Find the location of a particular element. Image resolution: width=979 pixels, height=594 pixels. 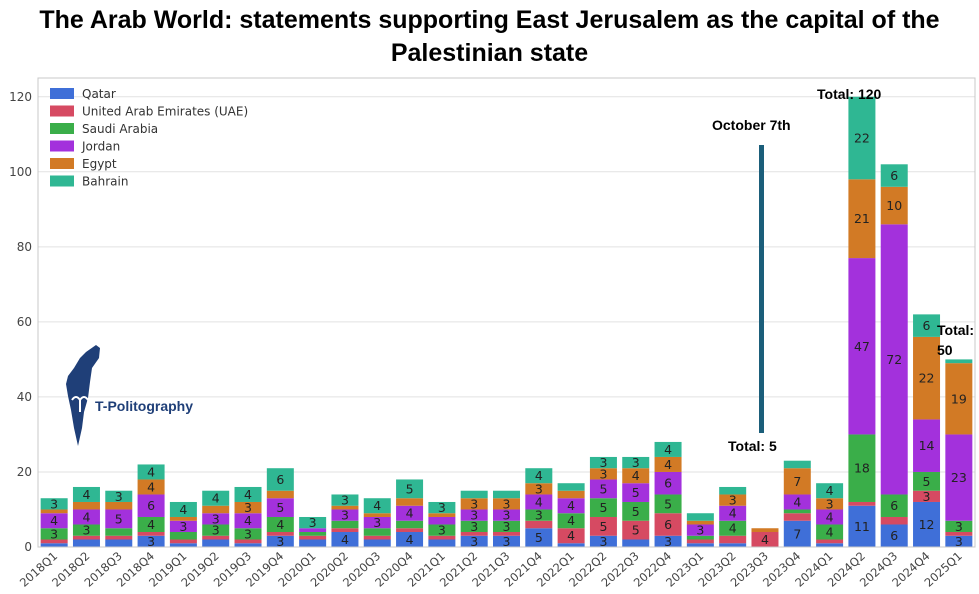

segment-value-label: 10 is located at coordinates (894, 205).